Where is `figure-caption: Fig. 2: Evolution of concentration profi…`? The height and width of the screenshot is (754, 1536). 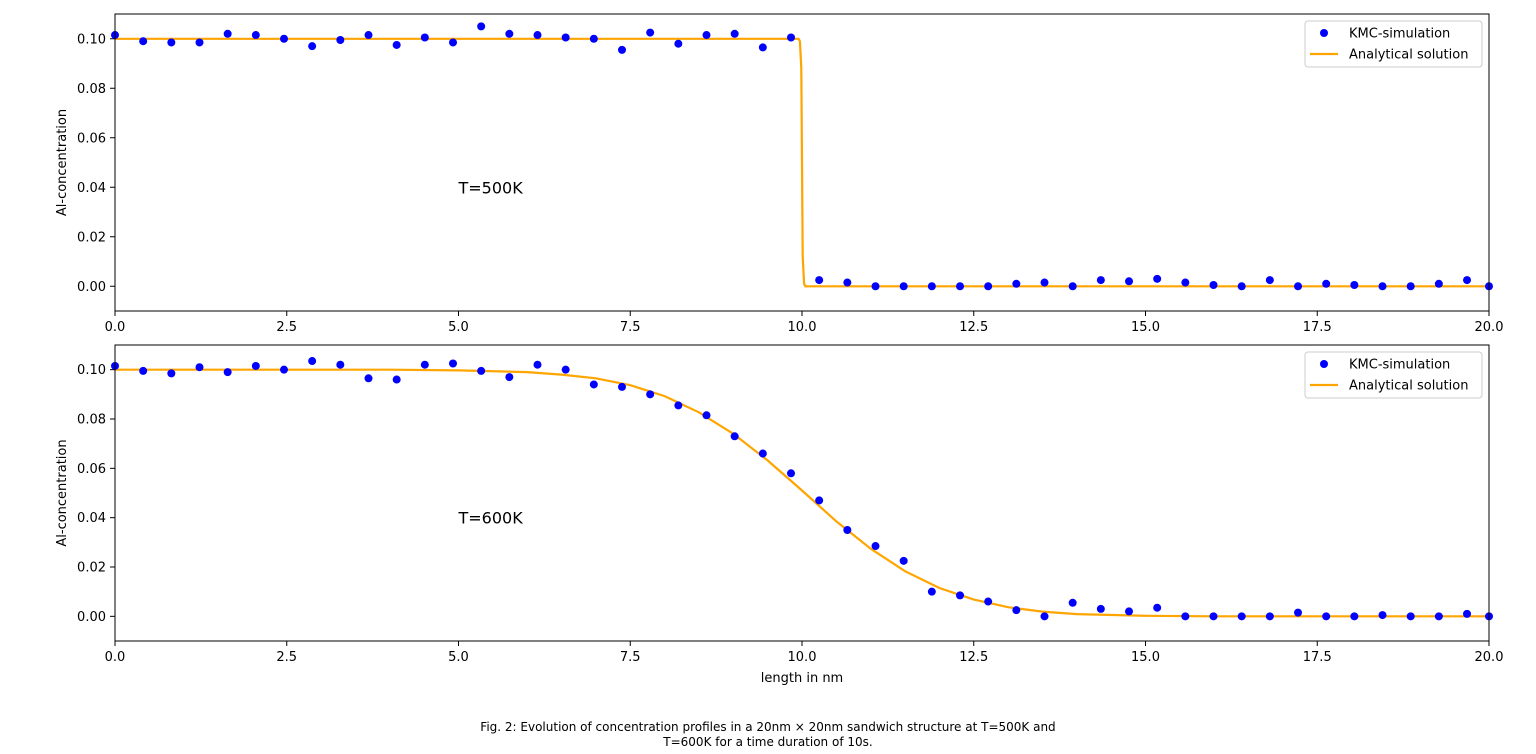
figure-caption: Fig. 2: Evolution of concentration profi… is located at coordinates (768, 735).